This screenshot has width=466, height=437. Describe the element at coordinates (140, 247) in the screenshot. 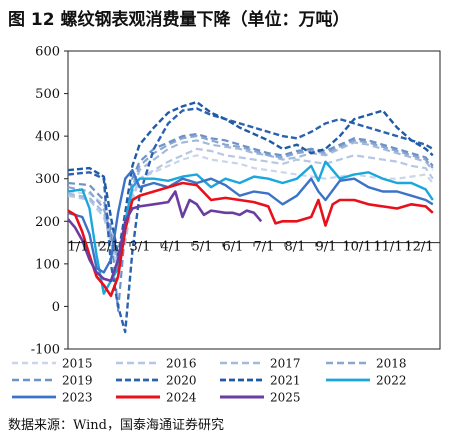

I see `x-tick-label: 3/1` at that location.